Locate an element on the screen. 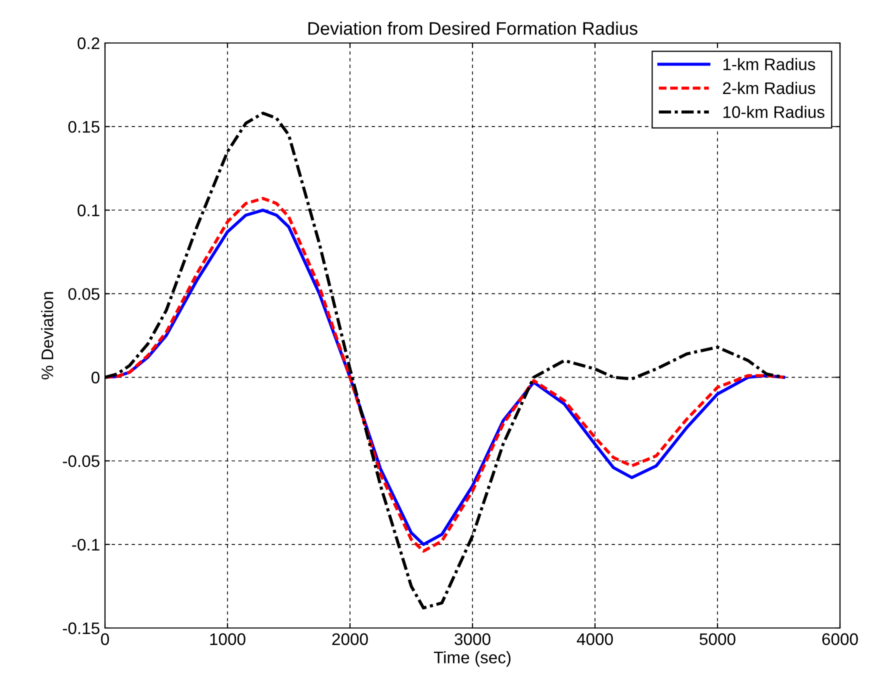 The width and height of the screenshot is (870, 690). chart-title: Deviation from Desired Formation Radius is located at coordinates (473, 28).